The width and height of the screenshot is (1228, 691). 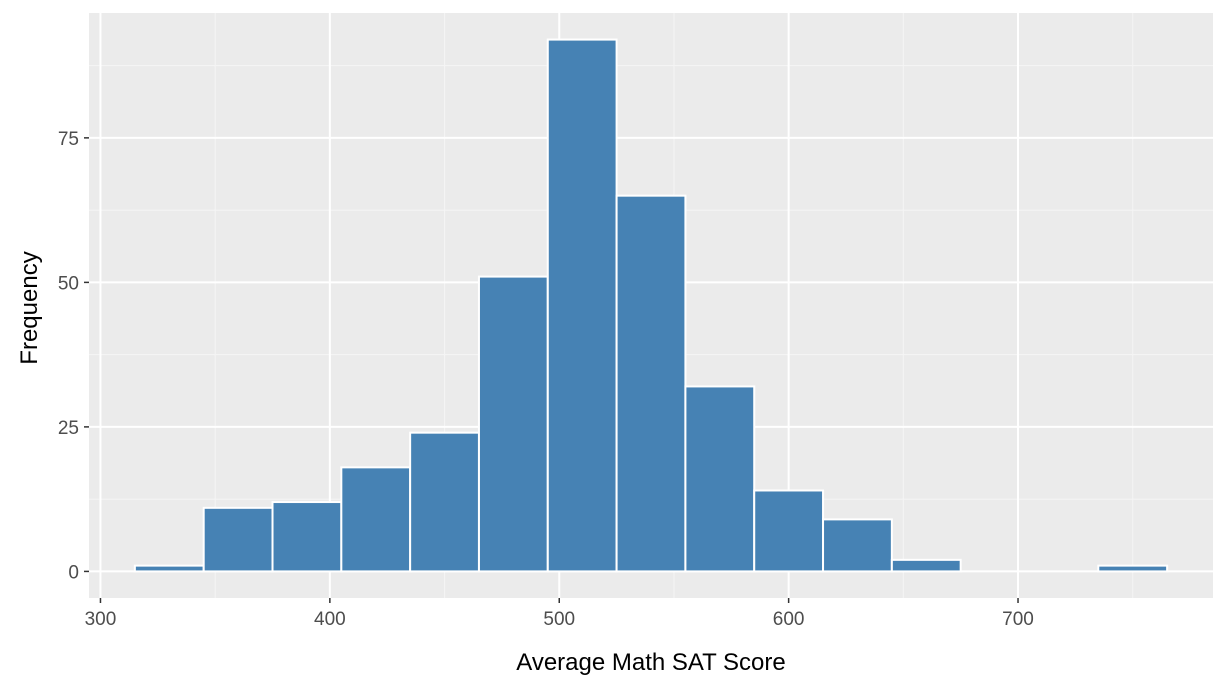 I want to click on y-tick-label: 25, so click(x=68, y=428).